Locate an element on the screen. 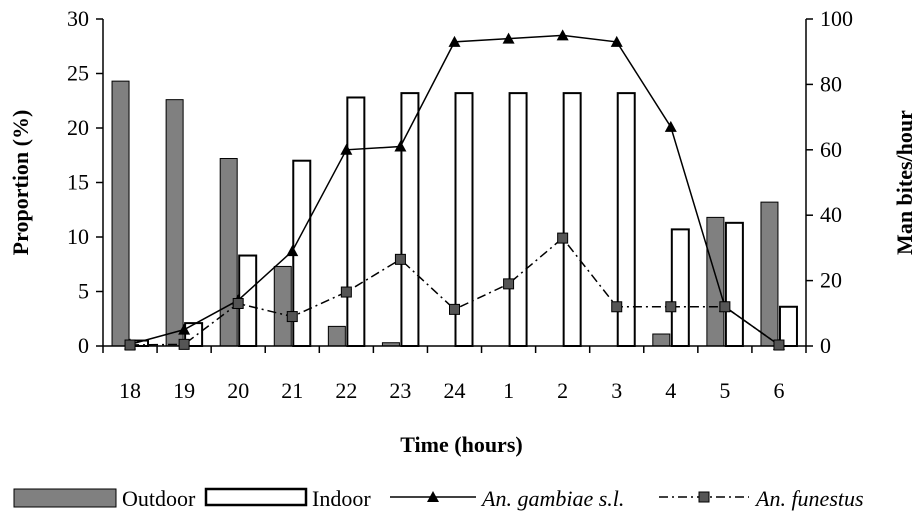 This screenshot has height=529, width=924. legend-marker-gambiae is located at coordinates (433, 496).